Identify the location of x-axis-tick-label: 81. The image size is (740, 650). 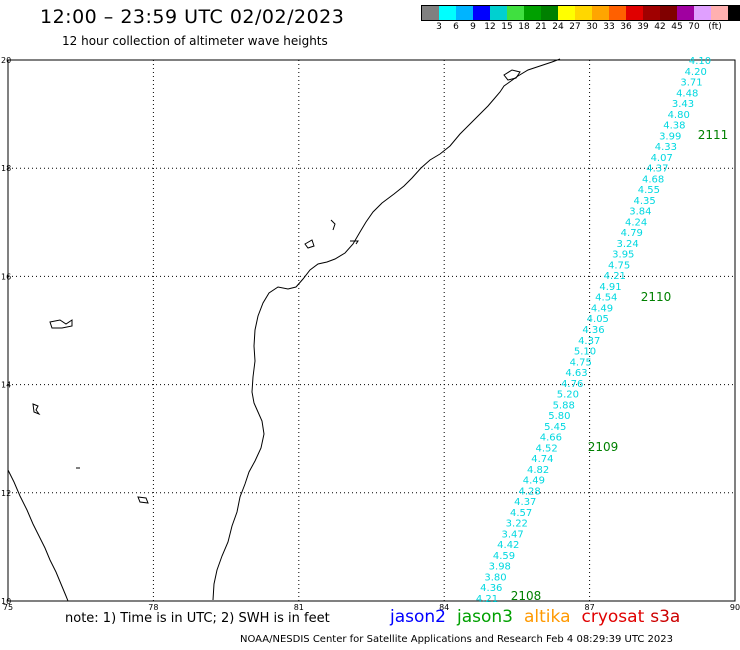
(299, 606).